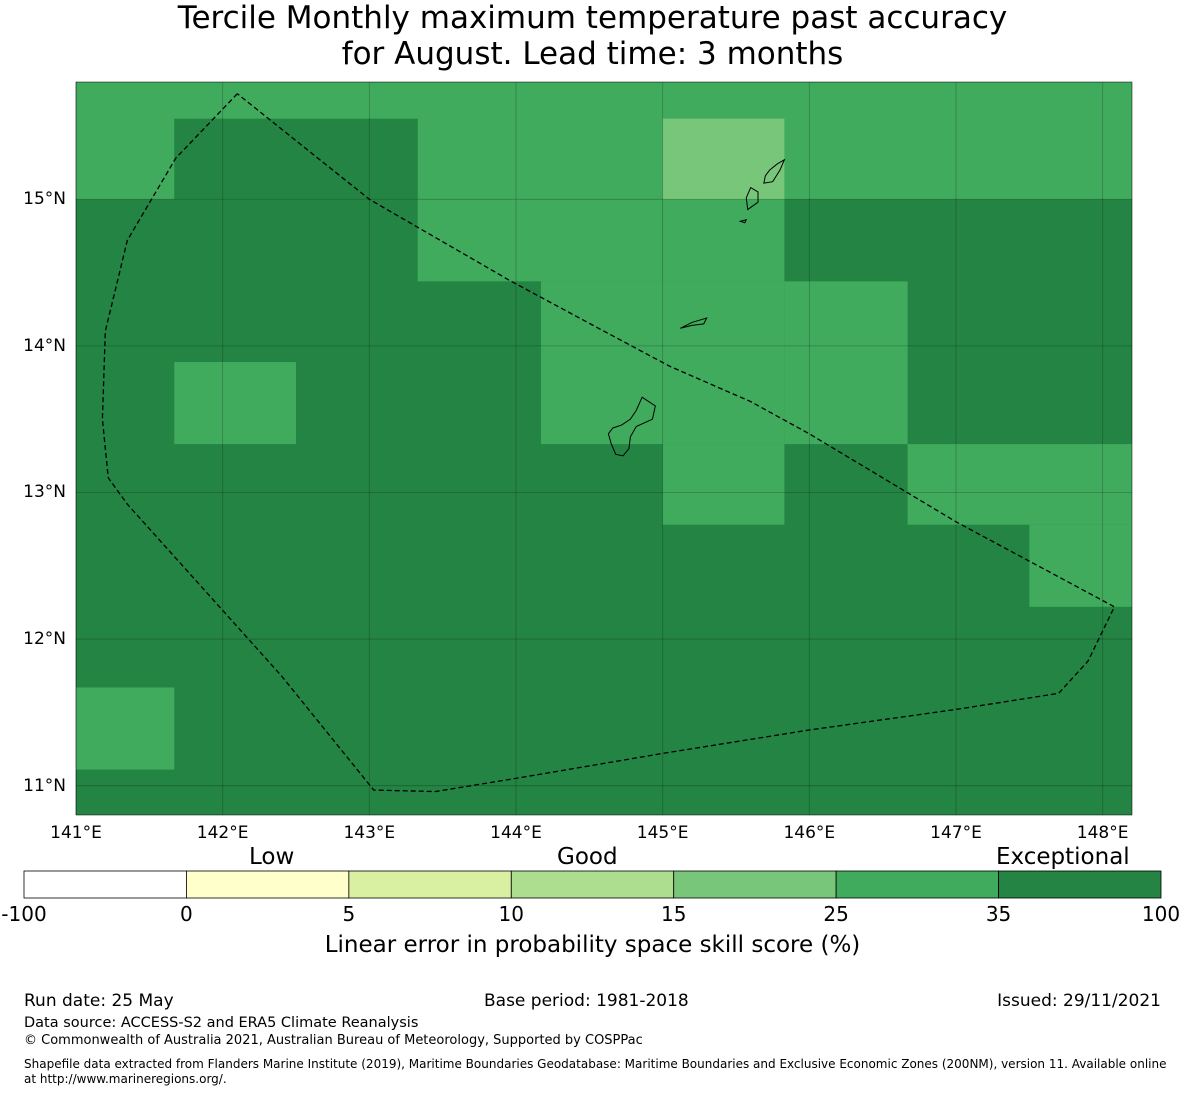 The width and height of the screenshot is (1185, 1095). I want to click on colorbar-tick-label: 15, so click(673, 914).